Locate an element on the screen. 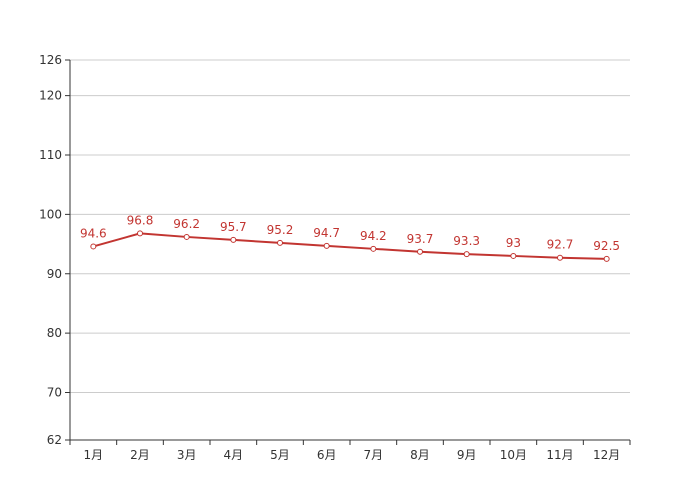 This screenshot has height=500, width=700. data-label: 96.8 is located at coordinates (140, 220).